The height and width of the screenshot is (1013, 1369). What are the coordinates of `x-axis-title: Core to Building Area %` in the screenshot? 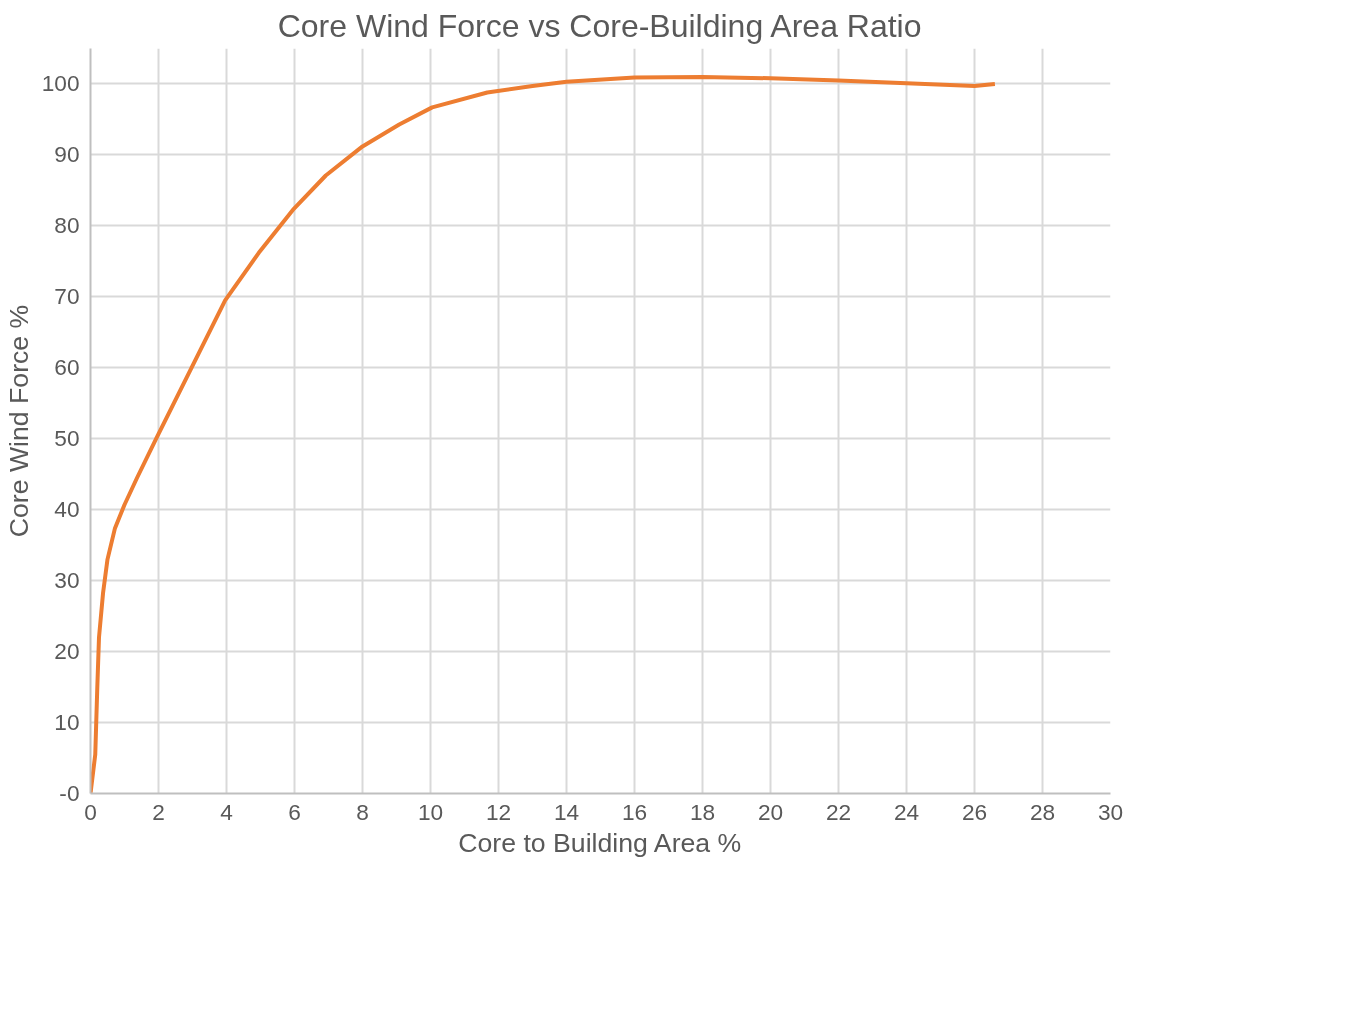 It's located at (600, 842).